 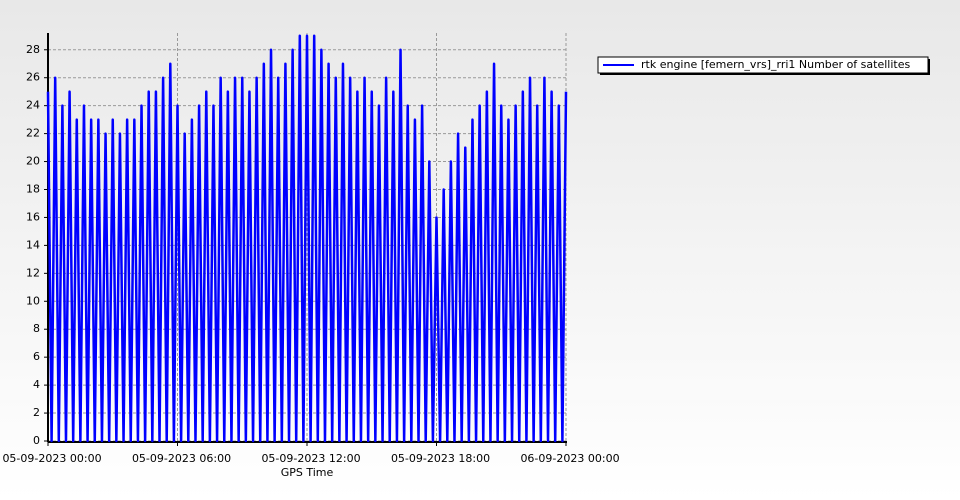 I want to click on y-tick-label: 22, so click(x=33, y=133).